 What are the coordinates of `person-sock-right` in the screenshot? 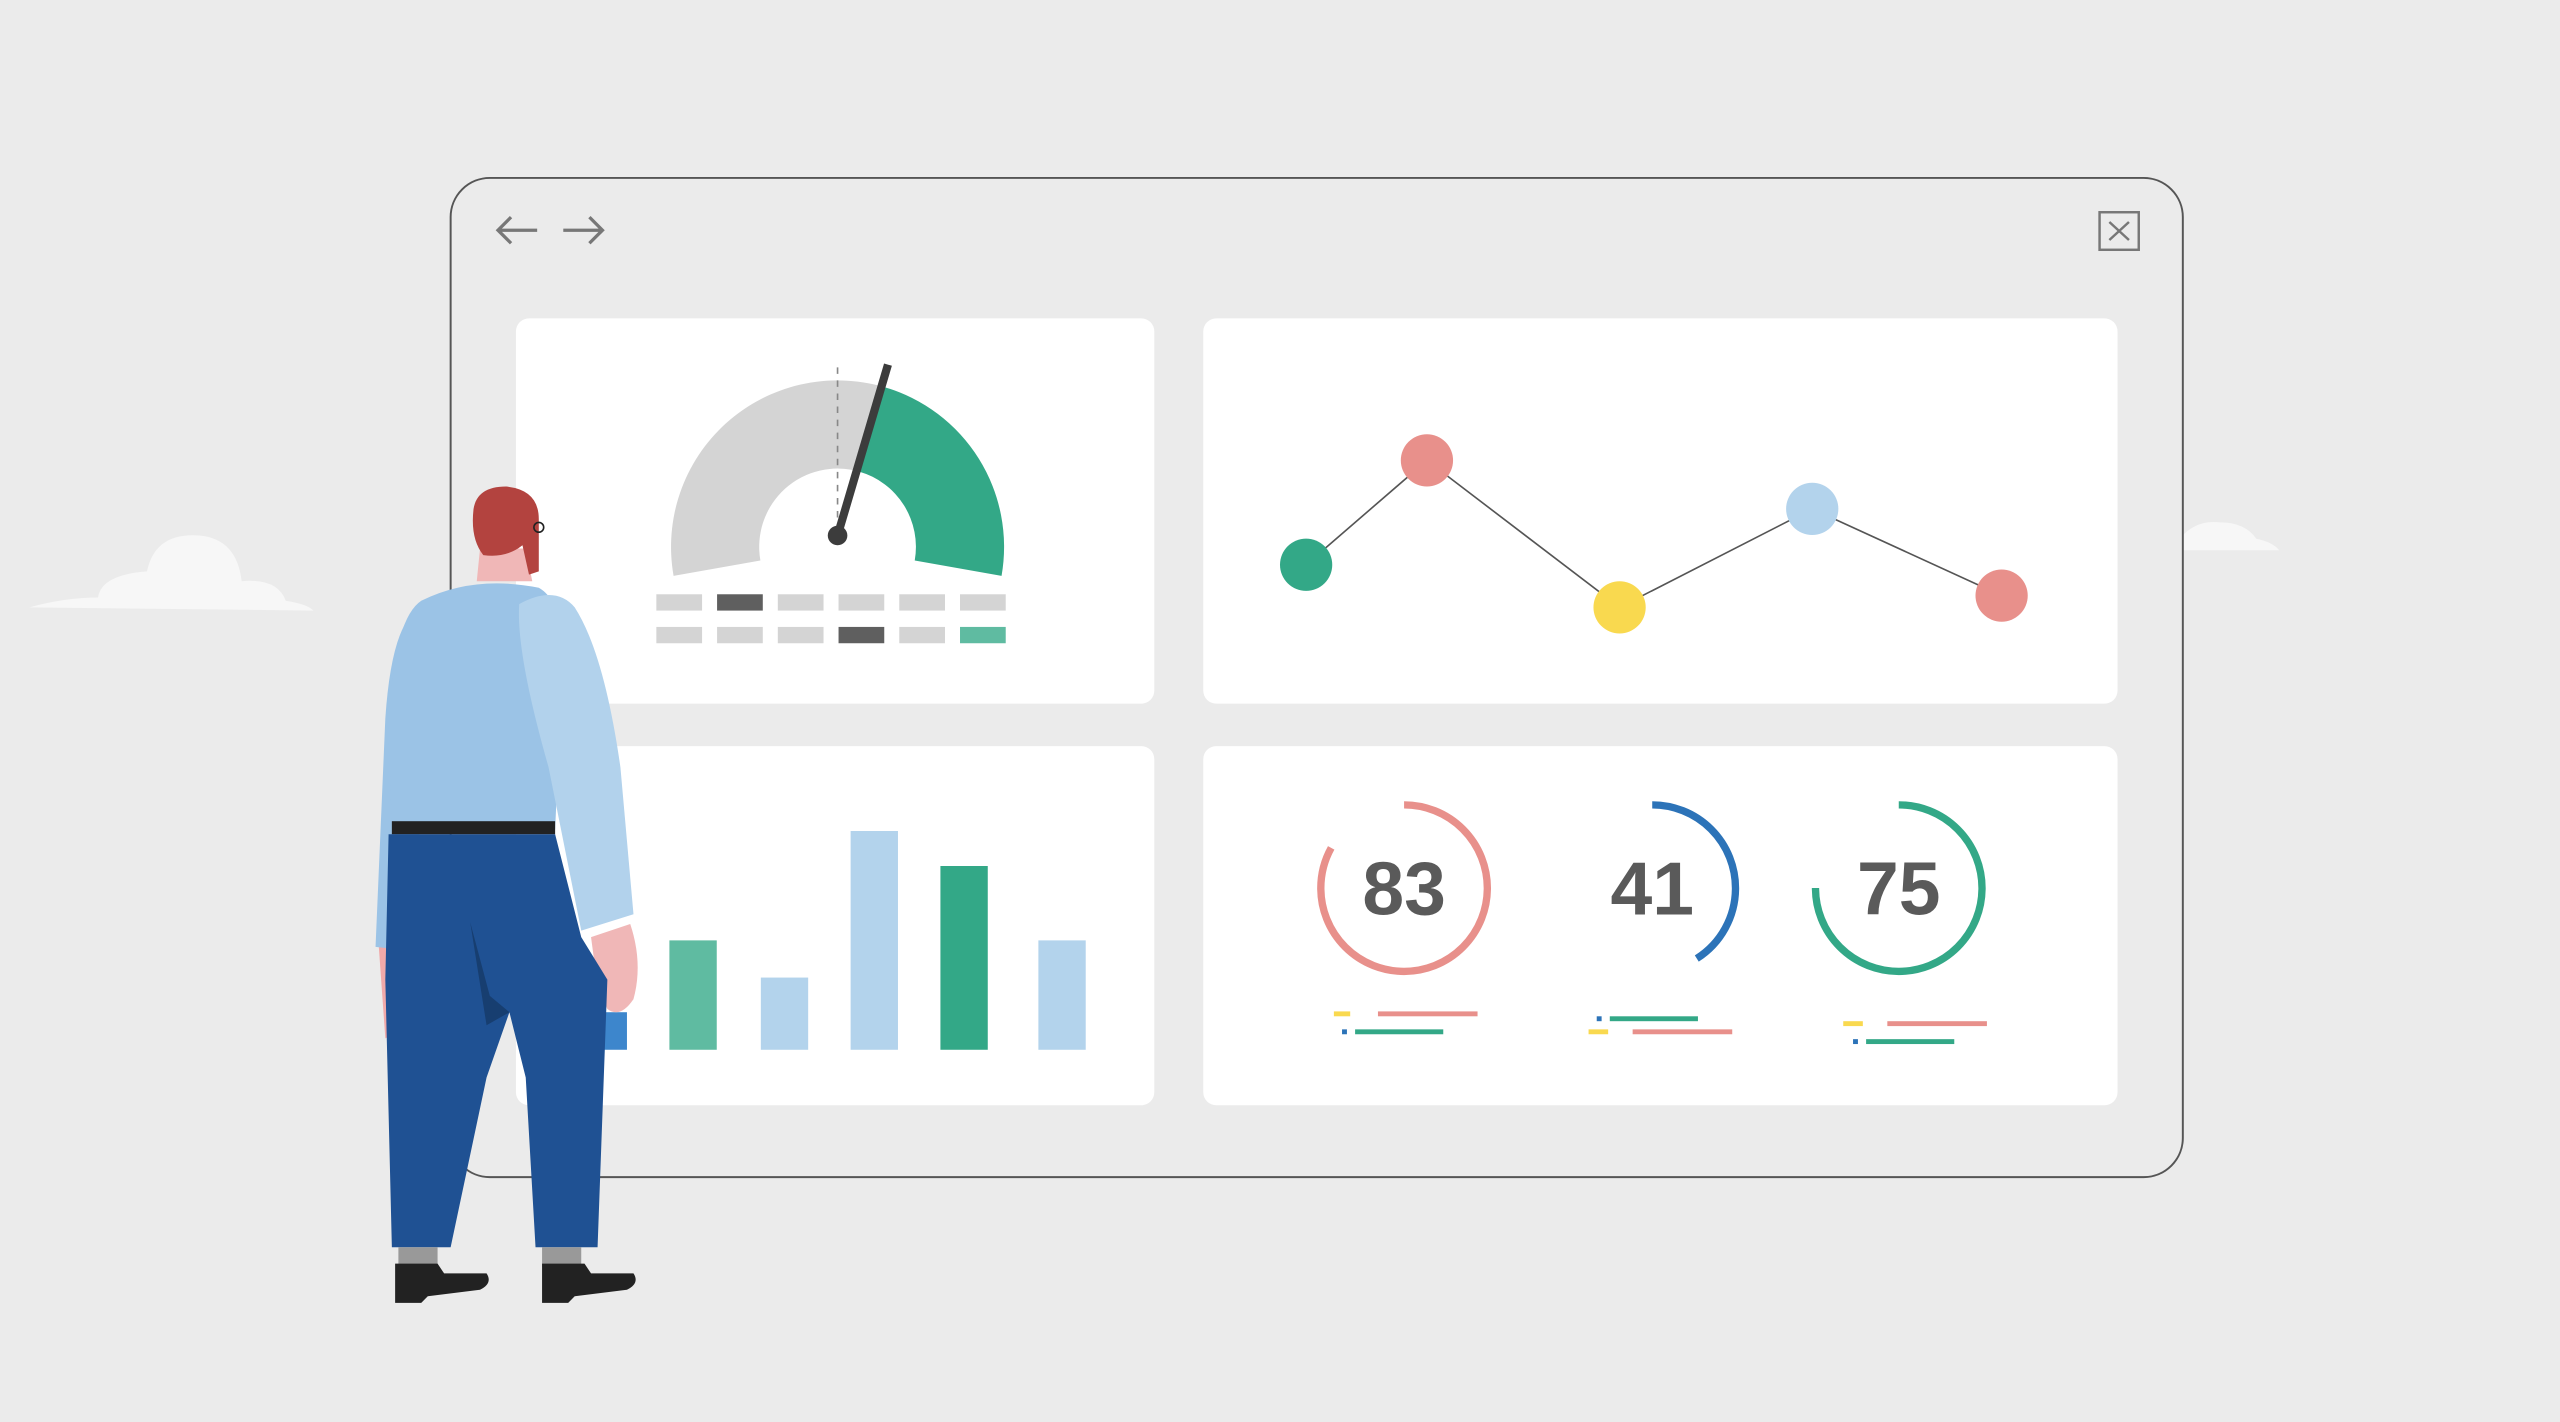 It's located at (562, 1257).